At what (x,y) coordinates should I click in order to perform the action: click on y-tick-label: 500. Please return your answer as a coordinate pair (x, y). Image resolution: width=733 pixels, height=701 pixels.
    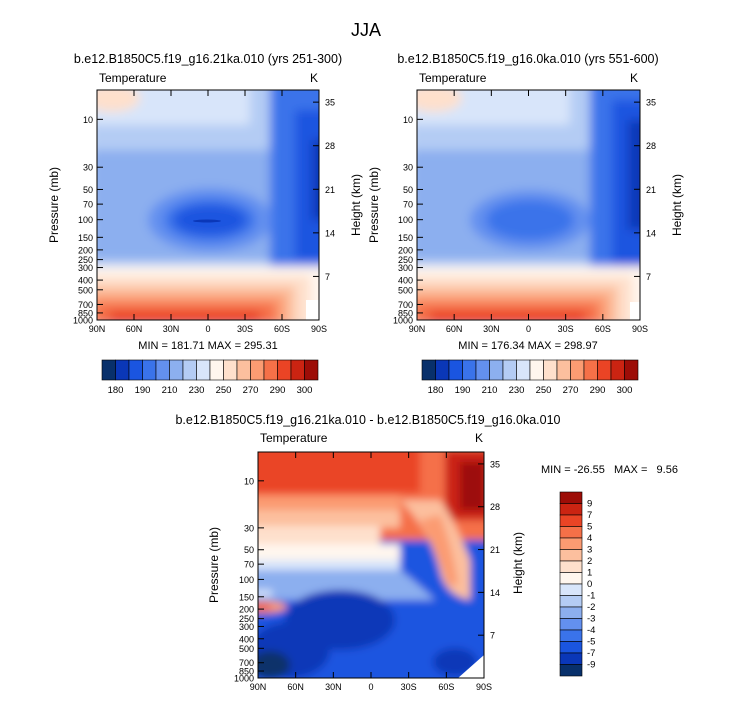
    Looking at the image, I should click on (246, 649).